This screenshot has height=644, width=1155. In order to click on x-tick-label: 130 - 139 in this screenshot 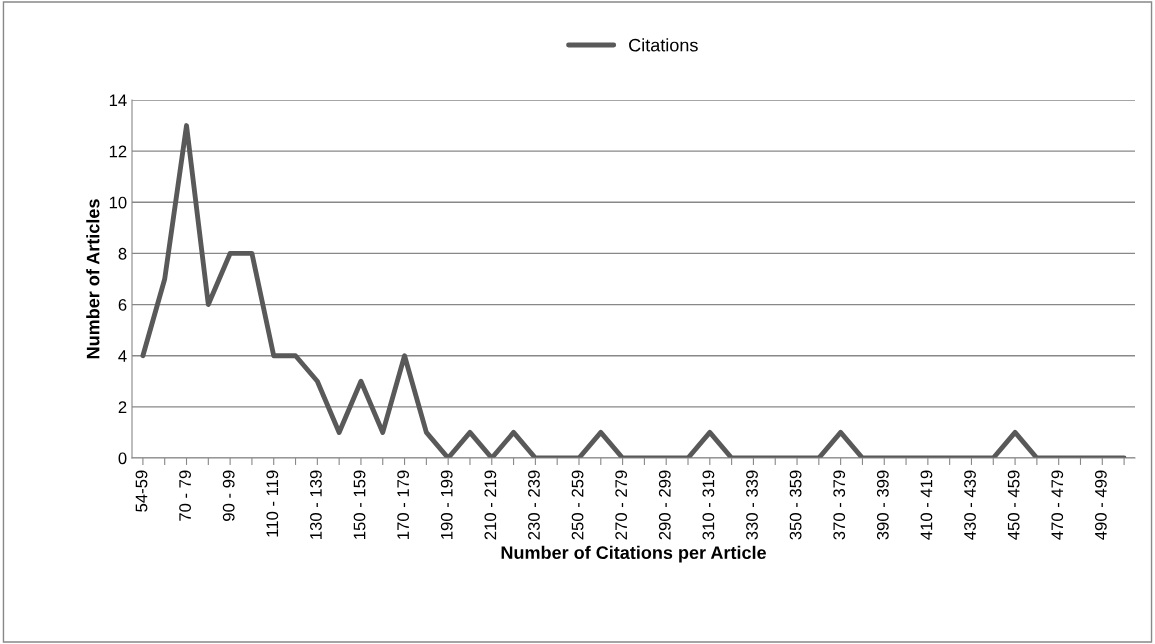, I will do `click(316, 504)`.